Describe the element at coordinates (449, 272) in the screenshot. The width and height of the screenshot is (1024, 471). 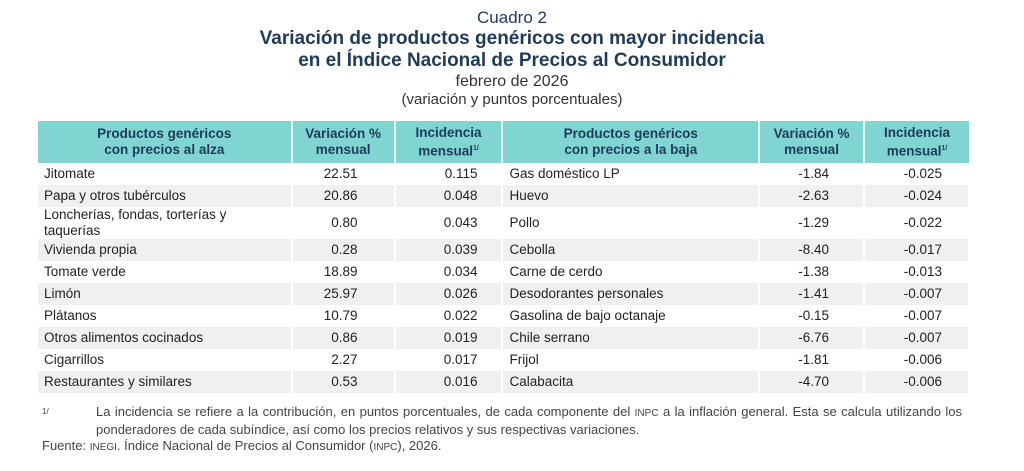
I see `up-incidence-cell: 0.034` at that location.